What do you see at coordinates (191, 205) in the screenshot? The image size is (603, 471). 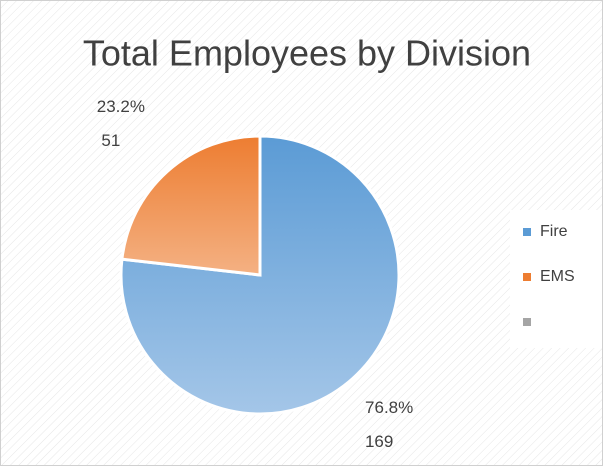 I see `pie-slice` at bounding box center [191, 205].